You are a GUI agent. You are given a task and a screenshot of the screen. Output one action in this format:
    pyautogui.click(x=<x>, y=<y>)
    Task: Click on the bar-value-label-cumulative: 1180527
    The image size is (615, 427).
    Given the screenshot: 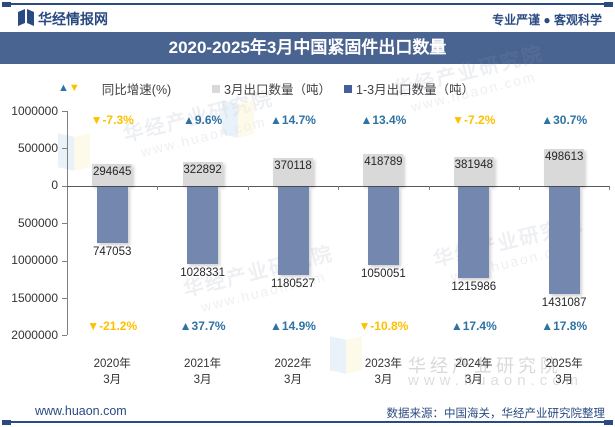 What is the action you would take?
    pyautogui.click(x=293, y=284)
    